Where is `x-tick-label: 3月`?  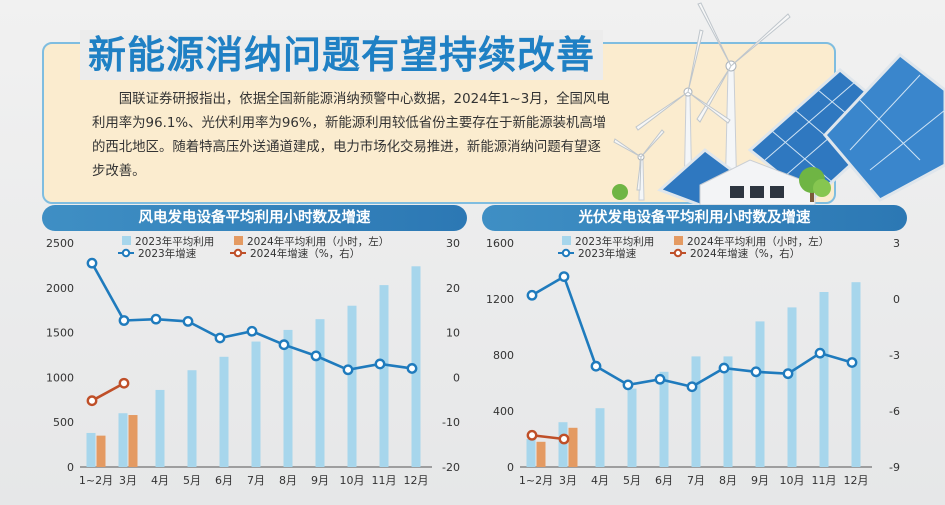
x-tick-label: 3月 is located at coordinates (128, 480).